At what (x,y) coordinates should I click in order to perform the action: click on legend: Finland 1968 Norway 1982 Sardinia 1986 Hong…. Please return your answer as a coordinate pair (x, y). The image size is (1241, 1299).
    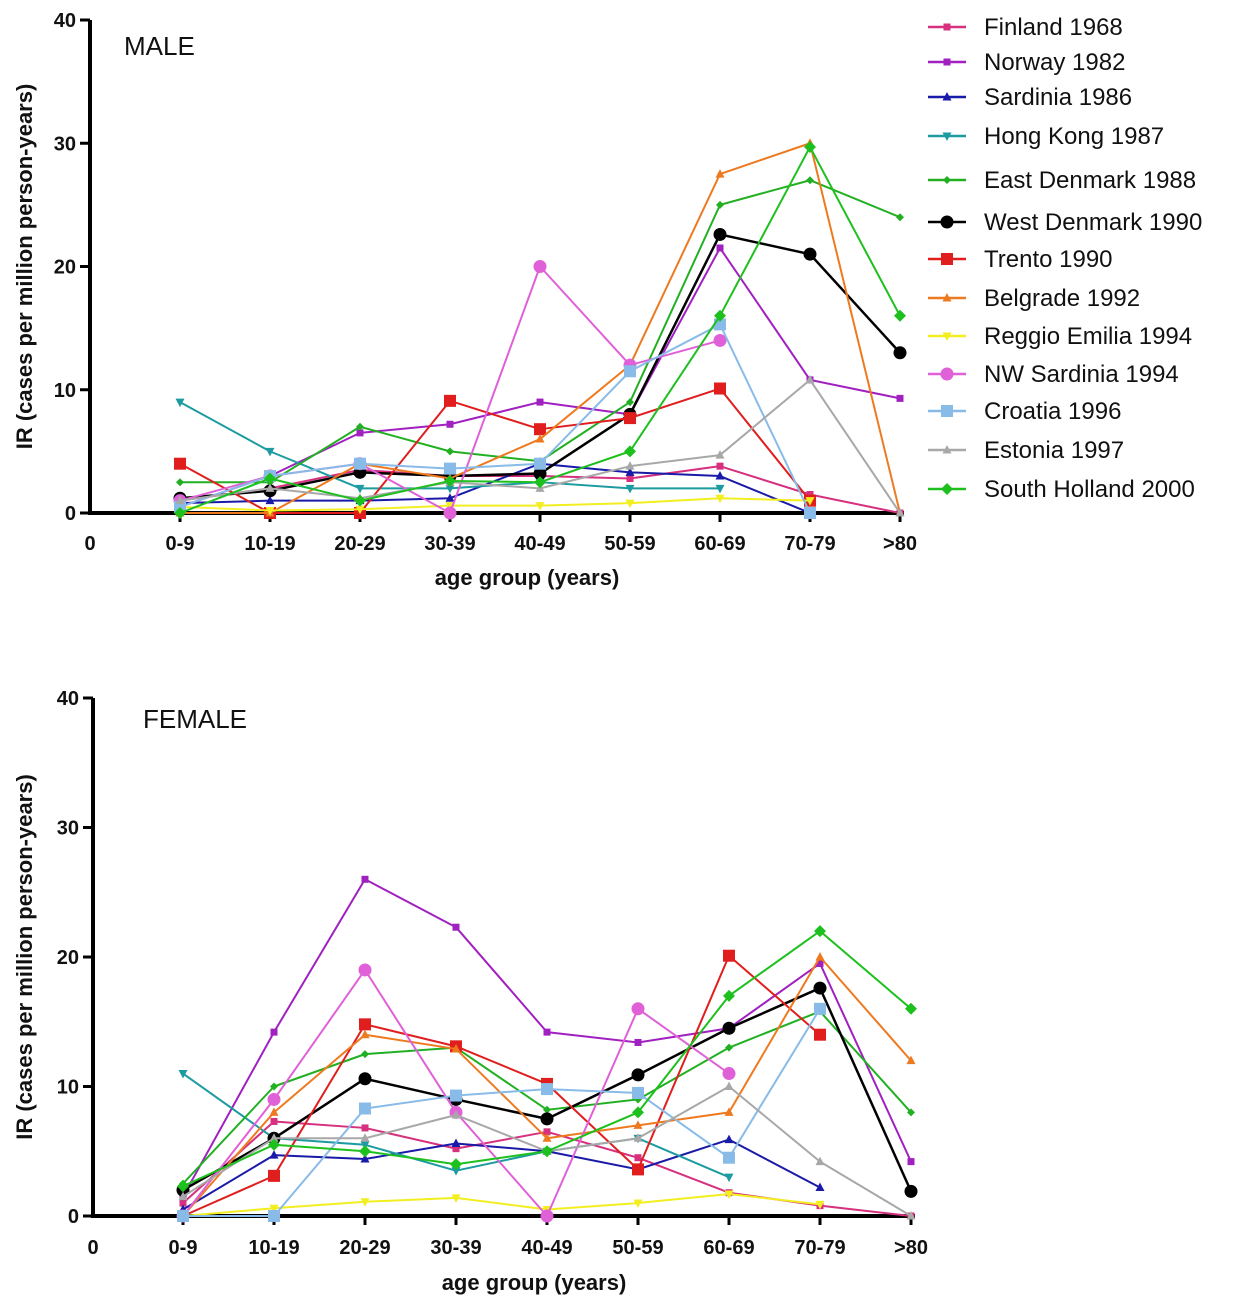
    Looking at the image, I should click on (1065, 258).